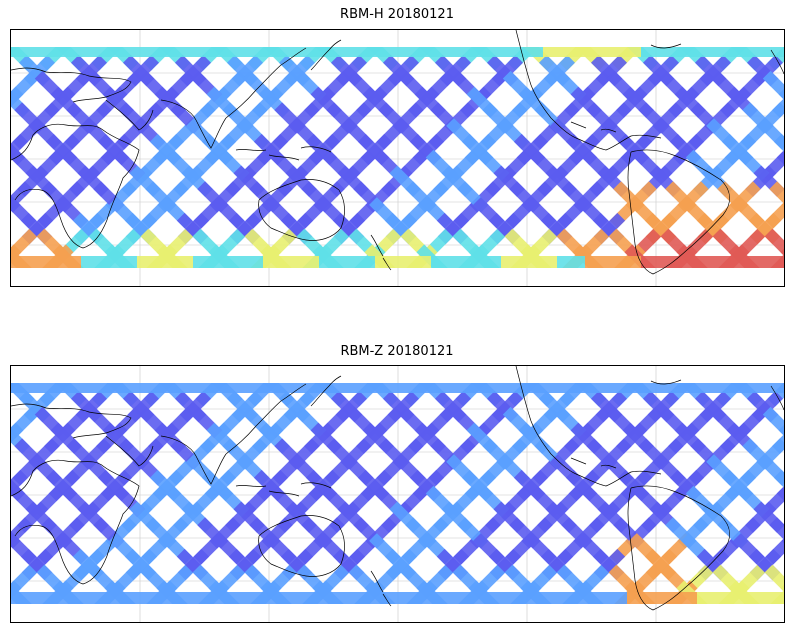  What do you see at coordinates (397, 14) in the screenshot?
I see `panel-title-rbm-h: RBM-H 20180121` at bounding box center [397, 14].